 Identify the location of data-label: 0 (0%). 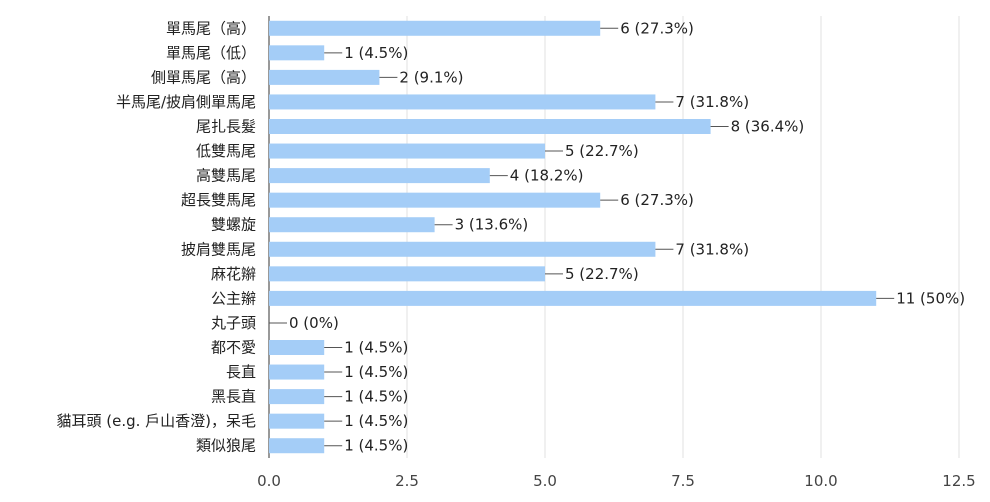
(314, 323).